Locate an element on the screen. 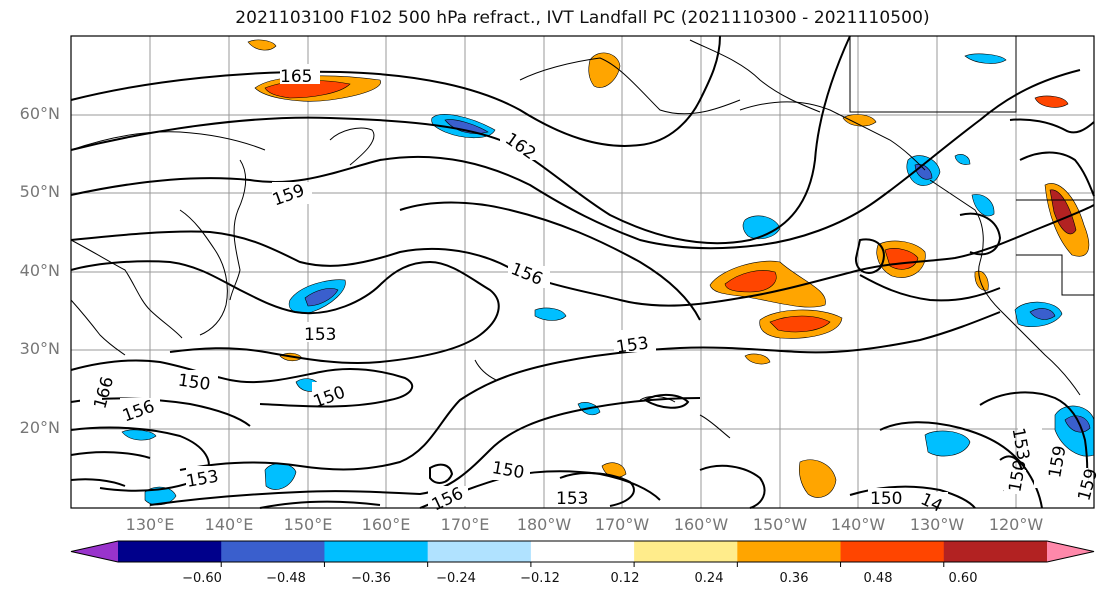  colorbar-tick-label: −0.60 is located at coordinates (202, 578).